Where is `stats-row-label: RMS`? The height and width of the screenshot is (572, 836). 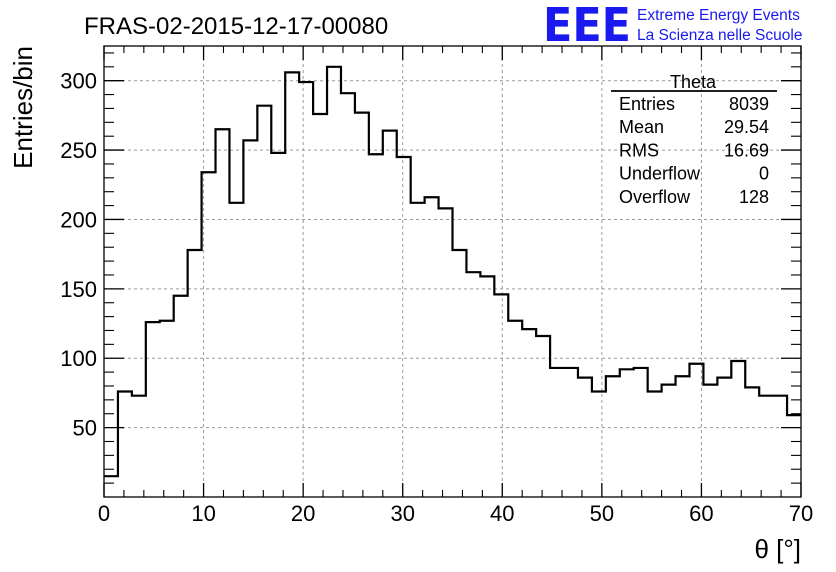 stats-row-label: RMS is located at coordinates (639, 150).